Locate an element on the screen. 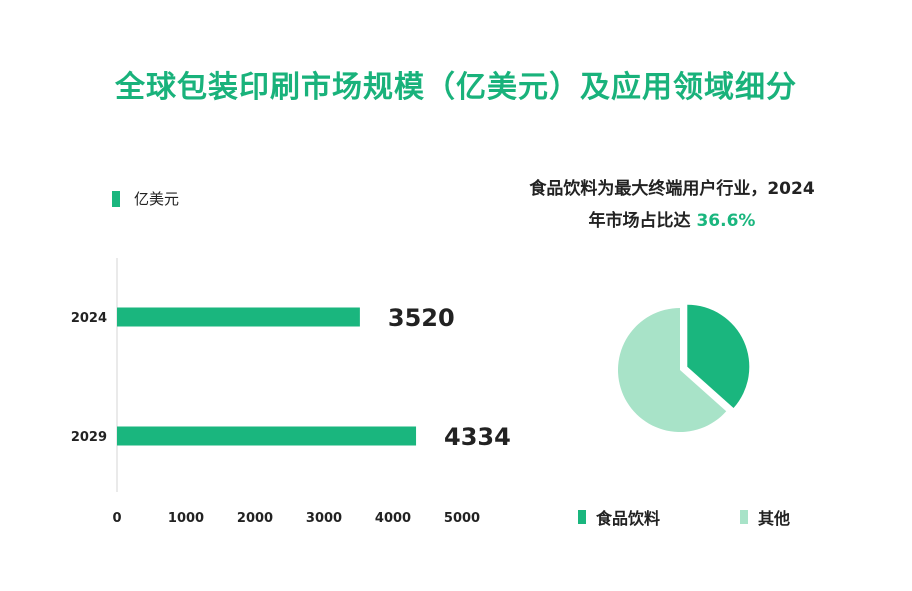 The width and height of the screenshot is (912, 591). pie-slice-other is located at coordinates (672, 370).